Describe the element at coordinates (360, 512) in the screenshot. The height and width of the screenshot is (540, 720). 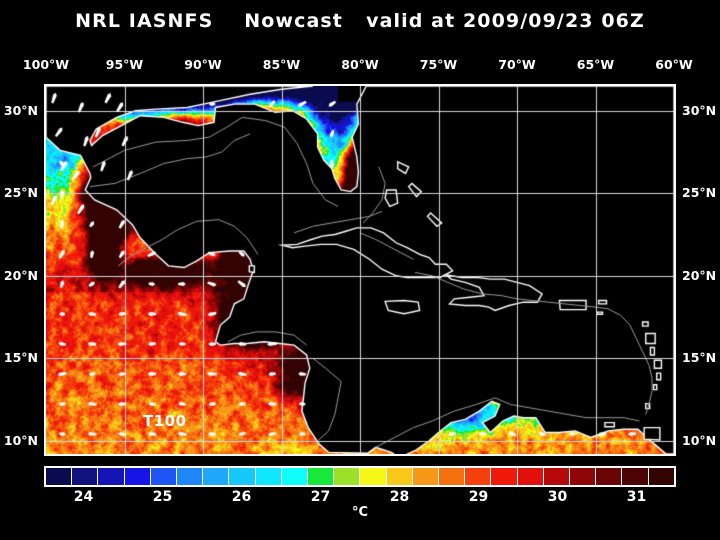
I see `colorbar-units-label: °C` at that location.